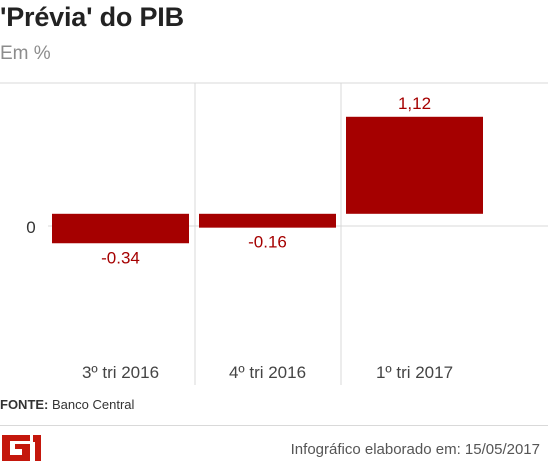  I want to click on chart-title: 'Prévia' do PIB, so click(92, 17).